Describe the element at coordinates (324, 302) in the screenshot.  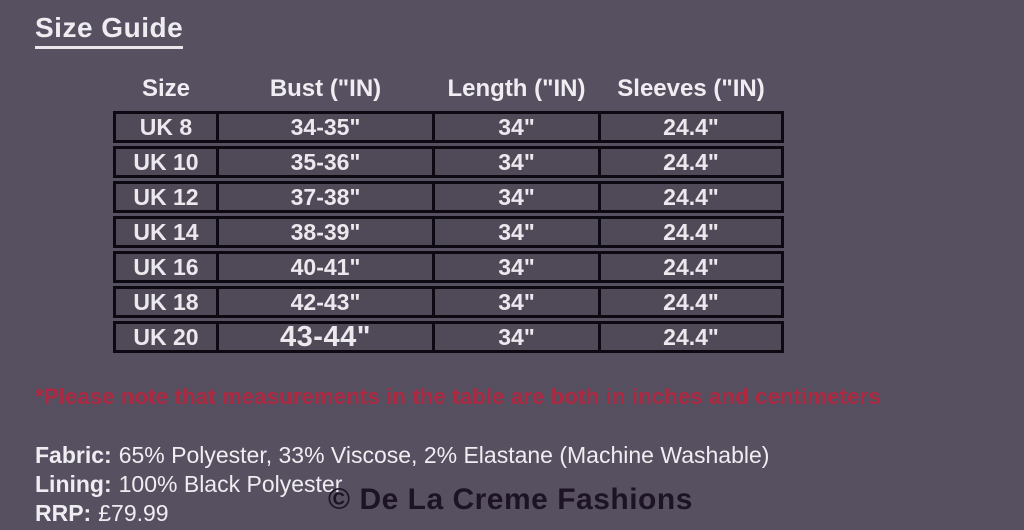
I see `cell-bust: 42-43"` at that location.